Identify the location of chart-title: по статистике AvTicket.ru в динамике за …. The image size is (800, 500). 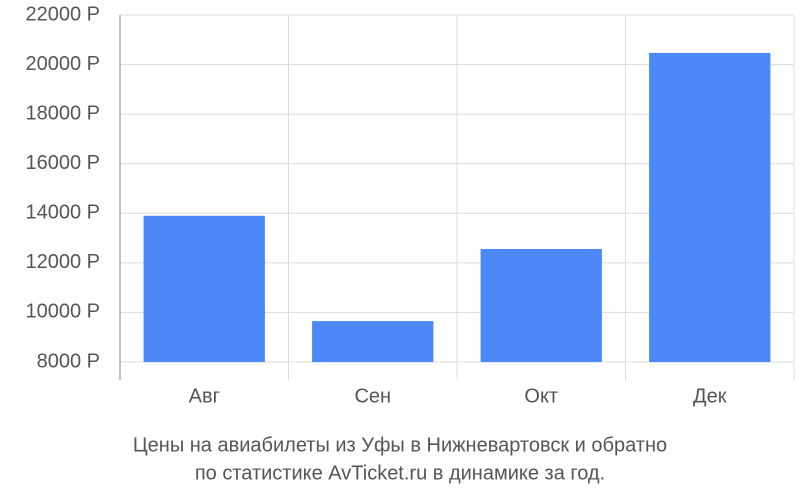
(400, 473).